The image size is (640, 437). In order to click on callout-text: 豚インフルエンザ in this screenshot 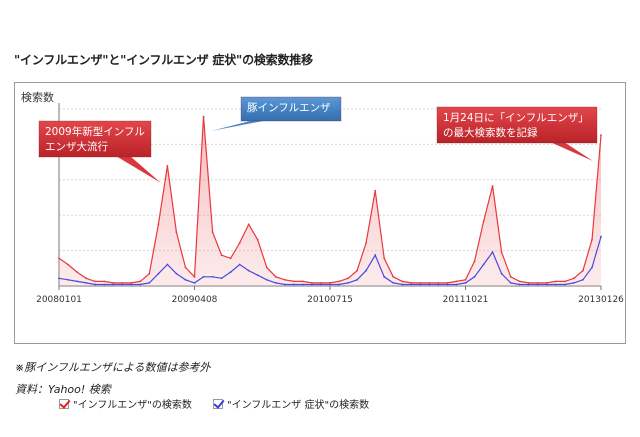, I will do `click(289, 108)`.